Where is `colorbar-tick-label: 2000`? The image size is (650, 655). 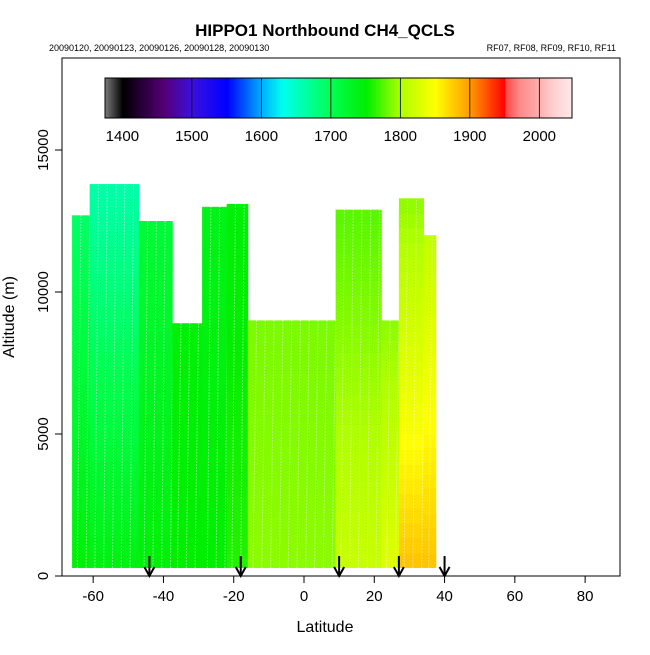
colorbar-tick-label: 2000 is located at coordinates (539, 136).